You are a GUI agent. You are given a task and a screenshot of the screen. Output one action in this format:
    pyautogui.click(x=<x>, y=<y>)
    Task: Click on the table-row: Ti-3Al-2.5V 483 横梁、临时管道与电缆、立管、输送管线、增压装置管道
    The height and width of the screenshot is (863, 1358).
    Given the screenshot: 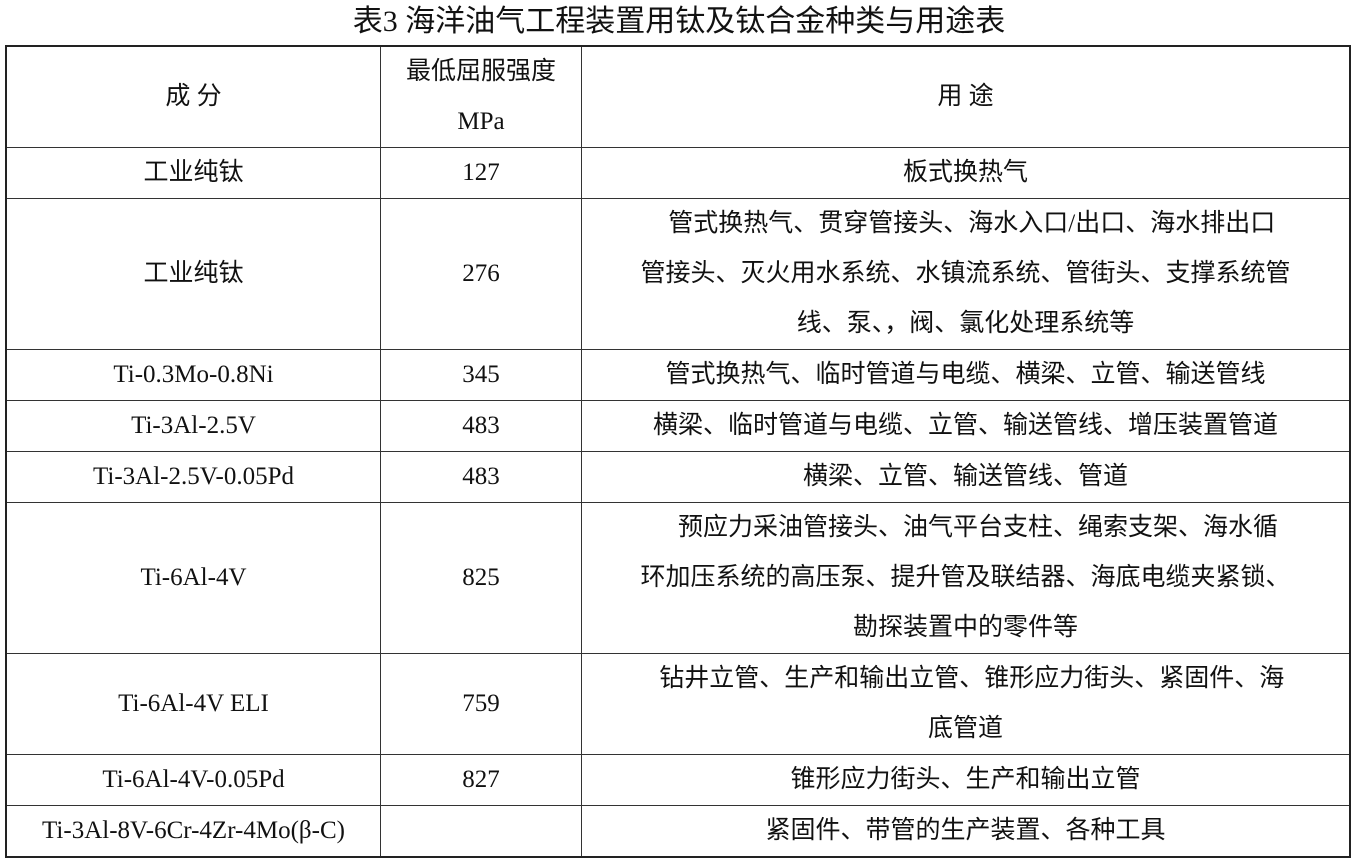 What is the action you would take?
    pyautogui.click(x=678, y=426)
    